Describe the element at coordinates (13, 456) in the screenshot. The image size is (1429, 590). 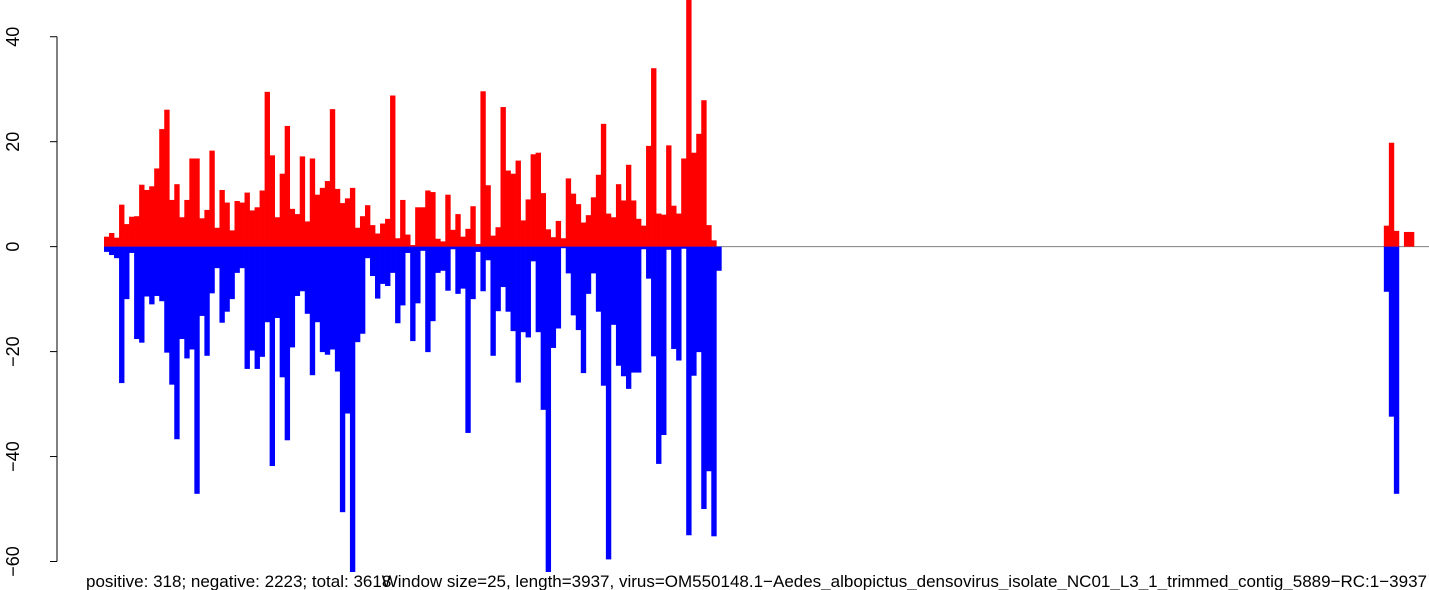
I see `y-tick-label: −40` at that location.